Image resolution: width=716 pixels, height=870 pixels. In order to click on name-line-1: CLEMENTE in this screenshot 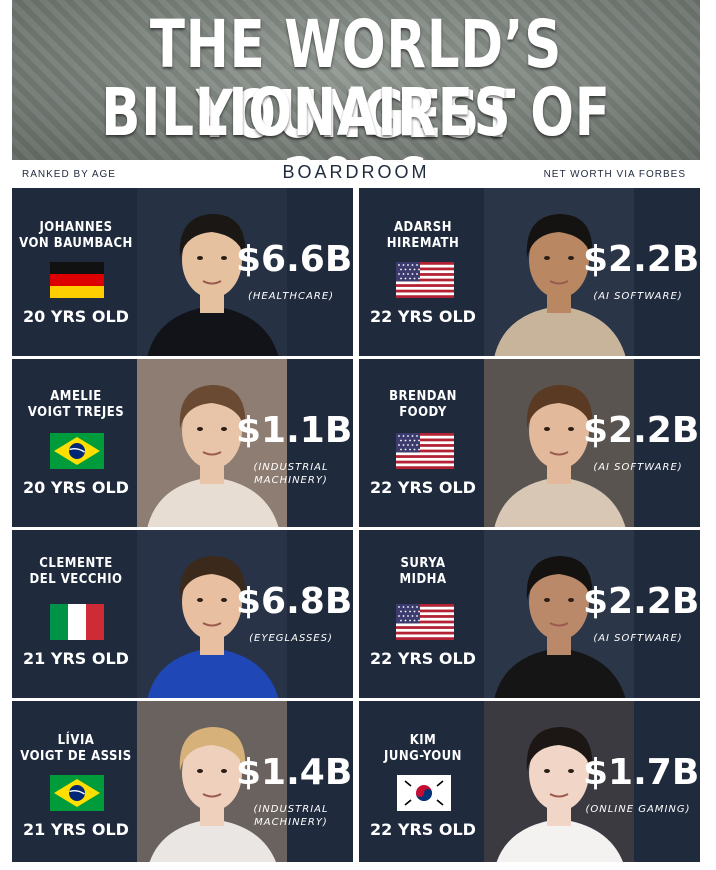, I will do `click(76, 563)`.